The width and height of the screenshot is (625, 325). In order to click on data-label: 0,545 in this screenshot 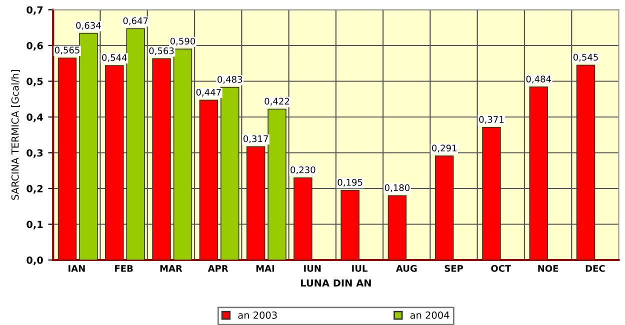, I will do `click(585, 58)`.